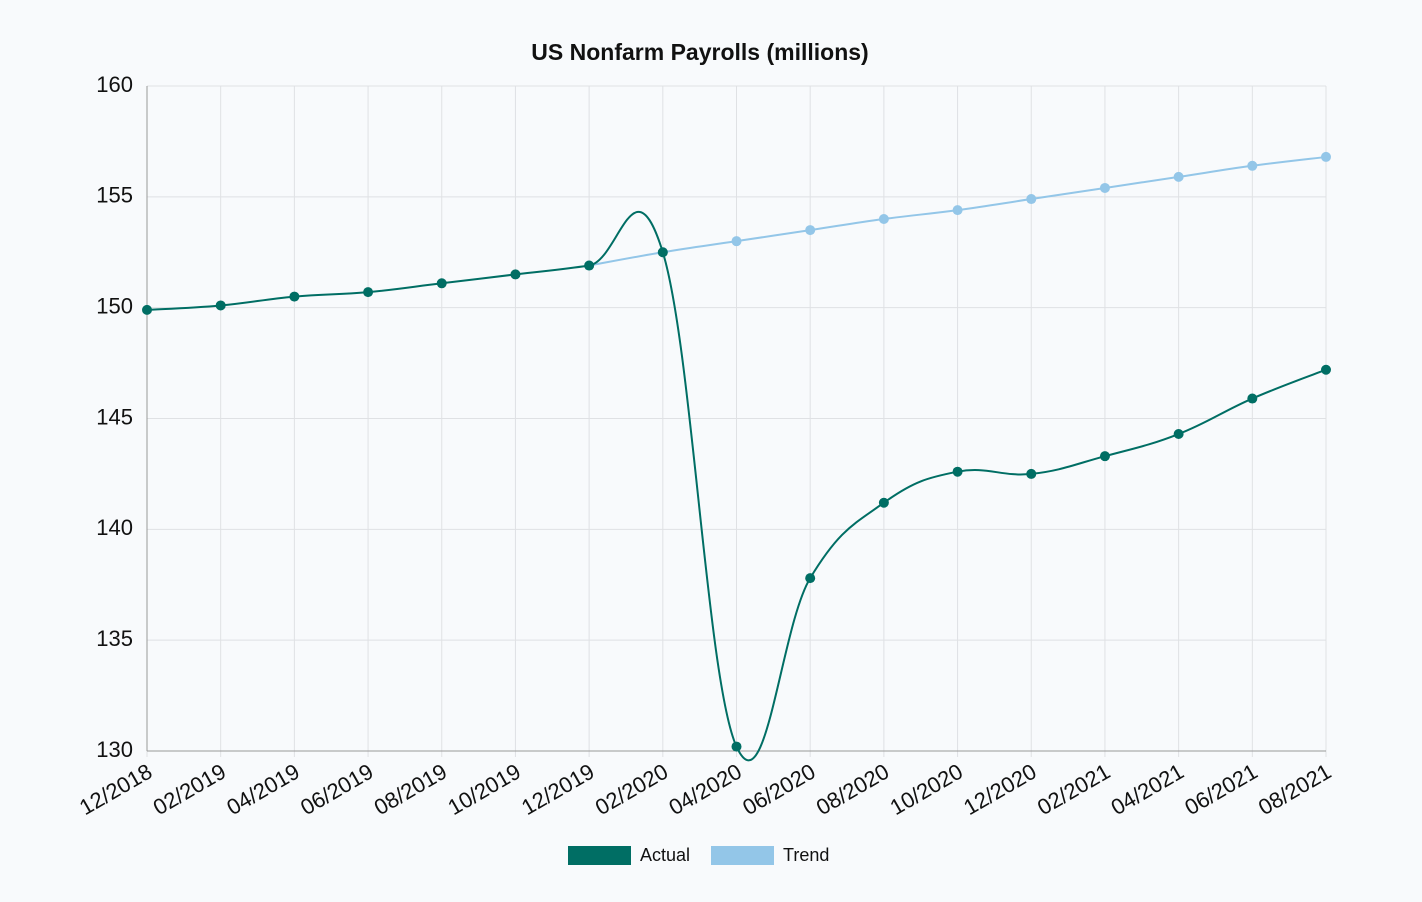 The image size is (1422, 902). What do you see at coordinates (410, 789) in the screenshot?
I see `x-tick-label: 08/2019` at bounding box center [410, 789].